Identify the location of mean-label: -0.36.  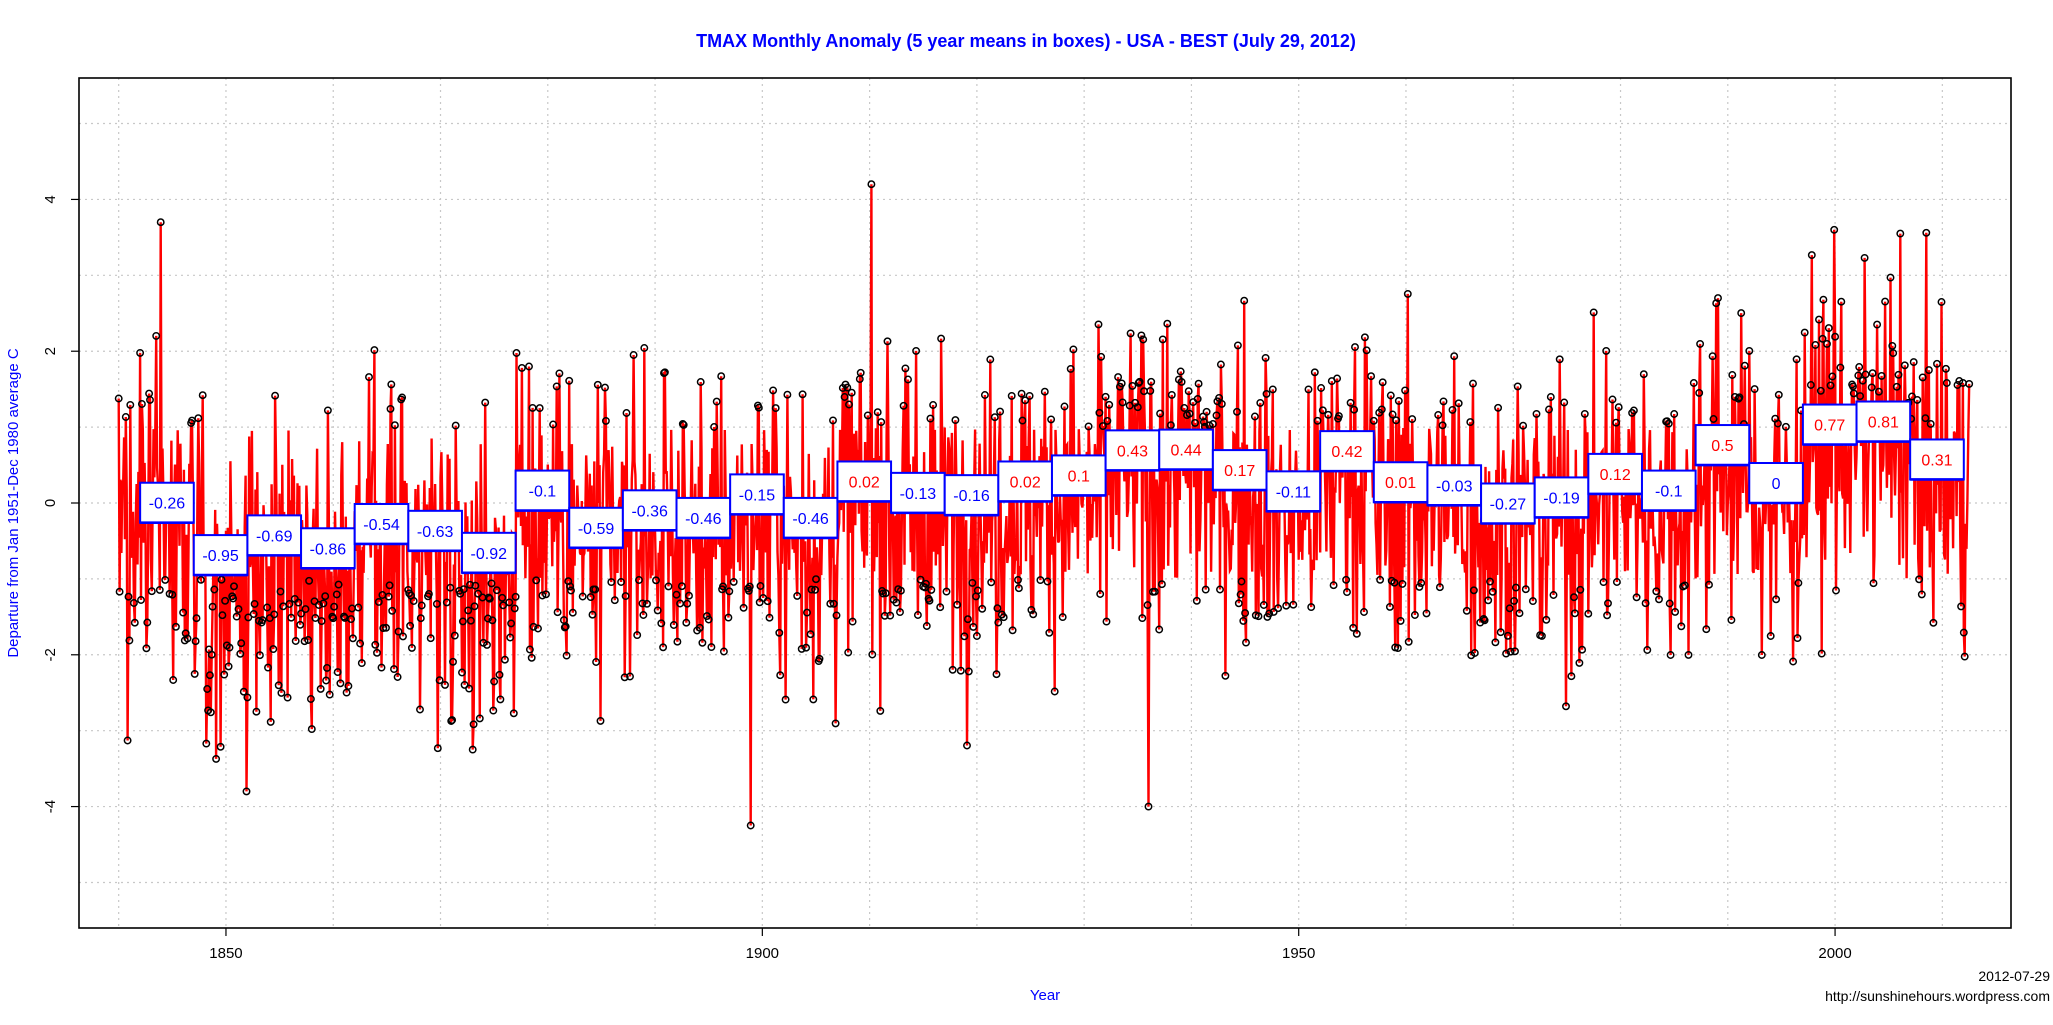
(649, 511).